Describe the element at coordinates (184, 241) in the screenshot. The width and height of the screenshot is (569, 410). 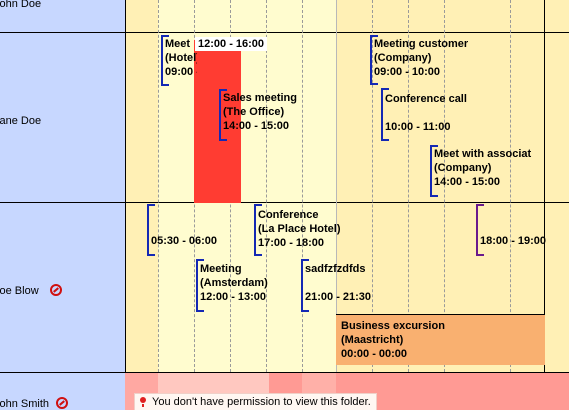
I see `appointment-time: 05:30 - 06:00` at that location.